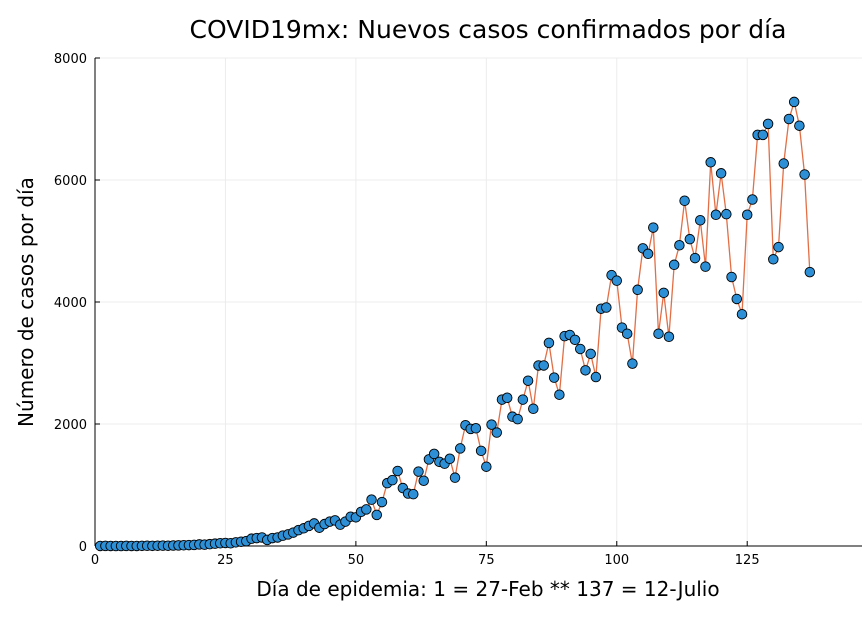 The width and height of the screenshot is (864, 622). I want to click on x-tick-label: 125, so click(747, 560).